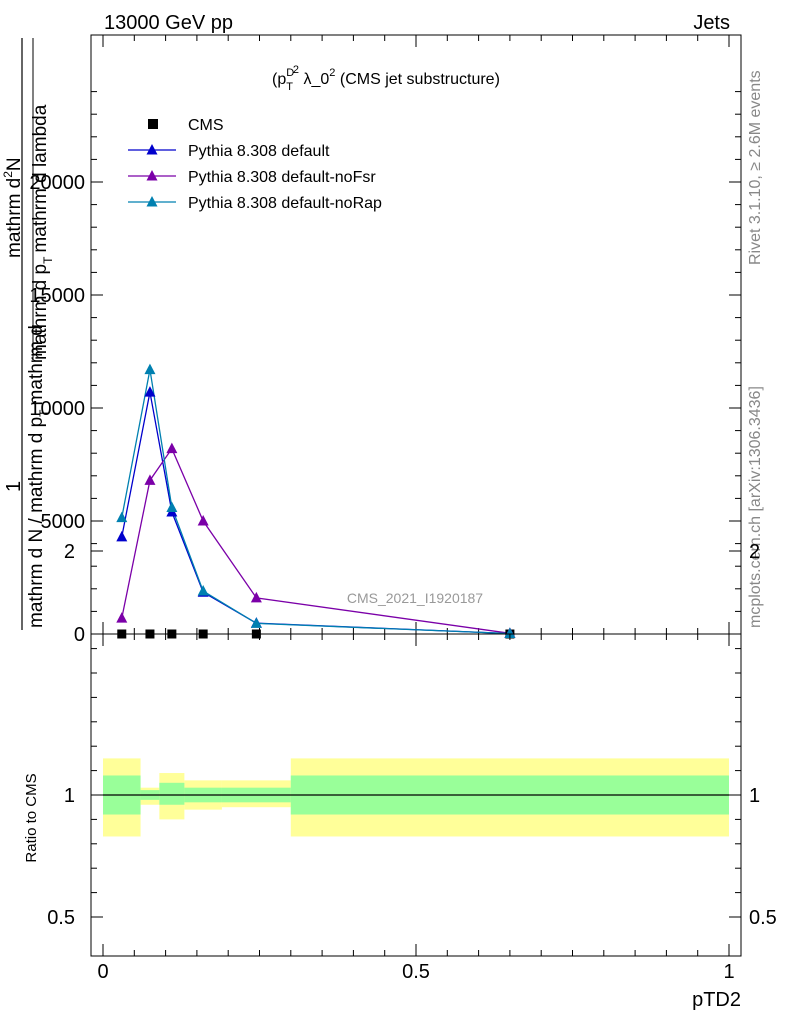  What do you see at coordinates (40, 312) in the screenshot?
I see `ylabel-numerator-den-a: mathrm d p` at bounding box center [40, 312].